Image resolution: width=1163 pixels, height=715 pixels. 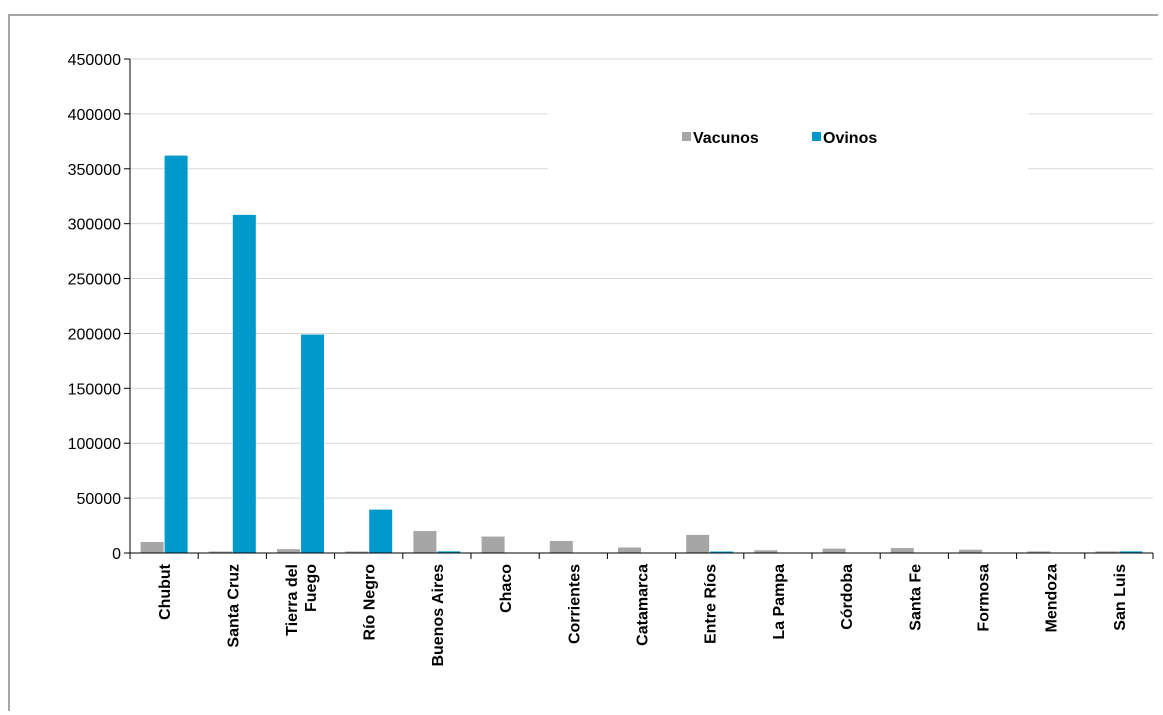 I want to click on x-tick-label: Tierra del, so click(x=292, y=600).